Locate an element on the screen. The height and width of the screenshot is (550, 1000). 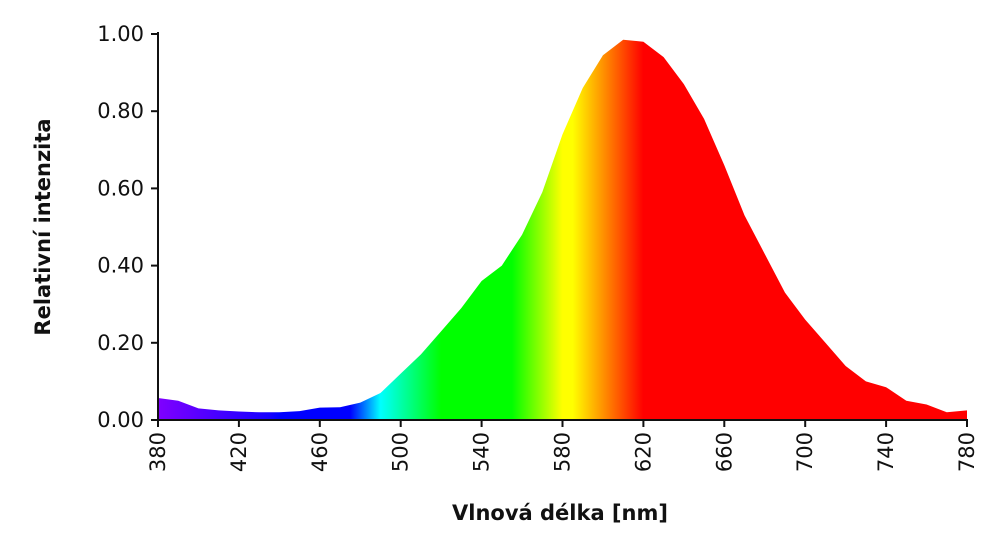
x-tick-label: 420 is located at coordinates (239, 452).